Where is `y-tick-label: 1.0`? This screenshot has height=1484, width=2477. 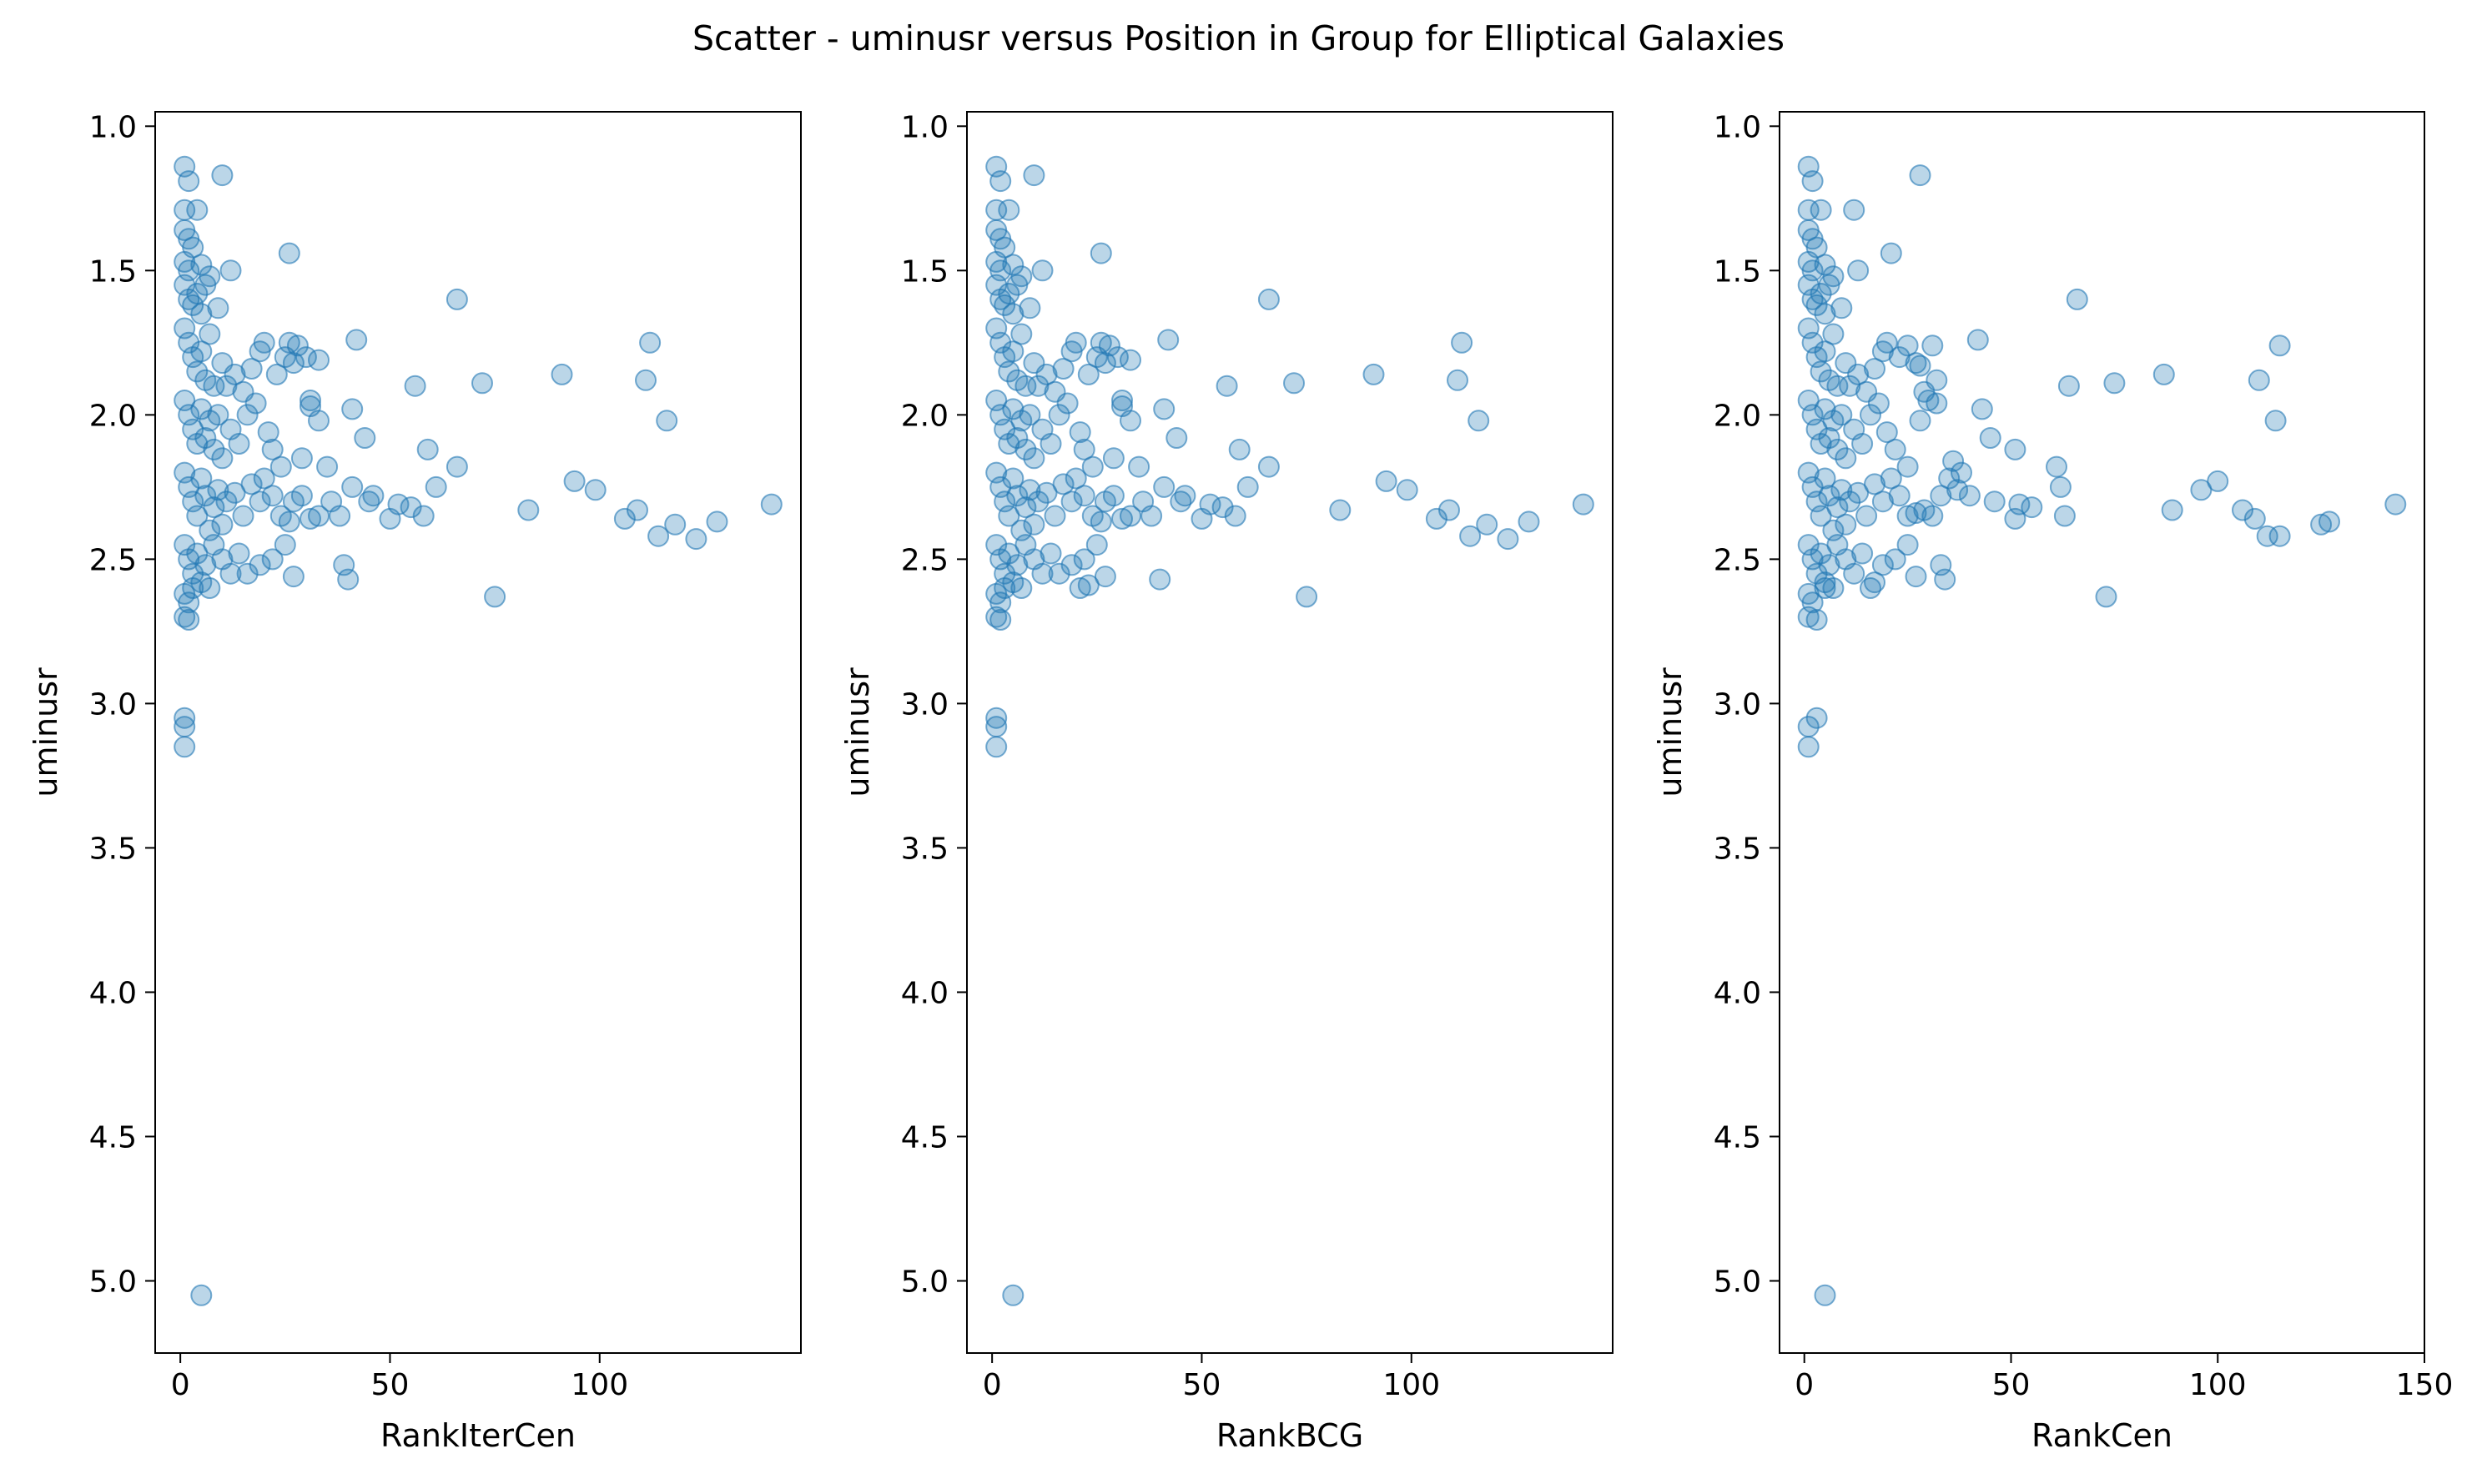
y-tick-label: 1.0 is located at coordinates (1738, 127).